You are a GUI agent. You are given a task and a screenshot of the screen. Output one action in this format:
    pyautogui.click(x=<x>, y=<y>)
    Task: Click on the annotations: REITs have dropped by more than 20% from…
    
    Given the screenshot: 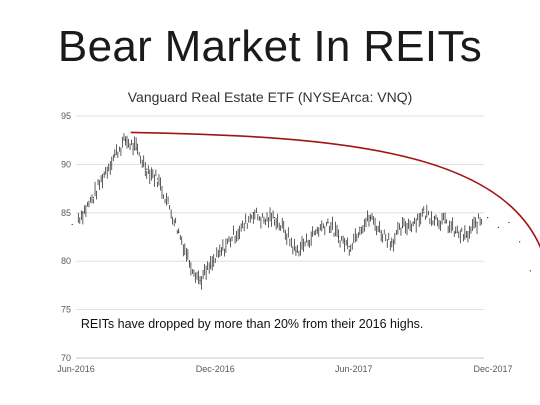 What is the action you would take?
    pyautogui.click(x=252, y=324)
    